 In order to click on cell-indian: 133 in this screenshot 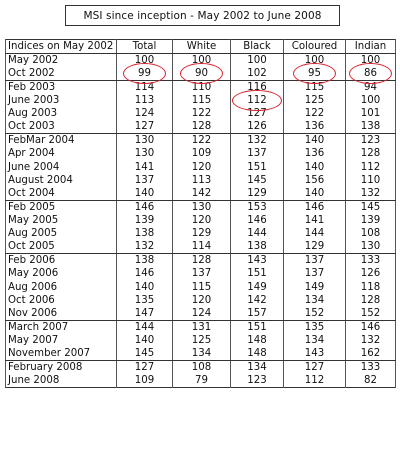, I will do `click(370, 367)`.